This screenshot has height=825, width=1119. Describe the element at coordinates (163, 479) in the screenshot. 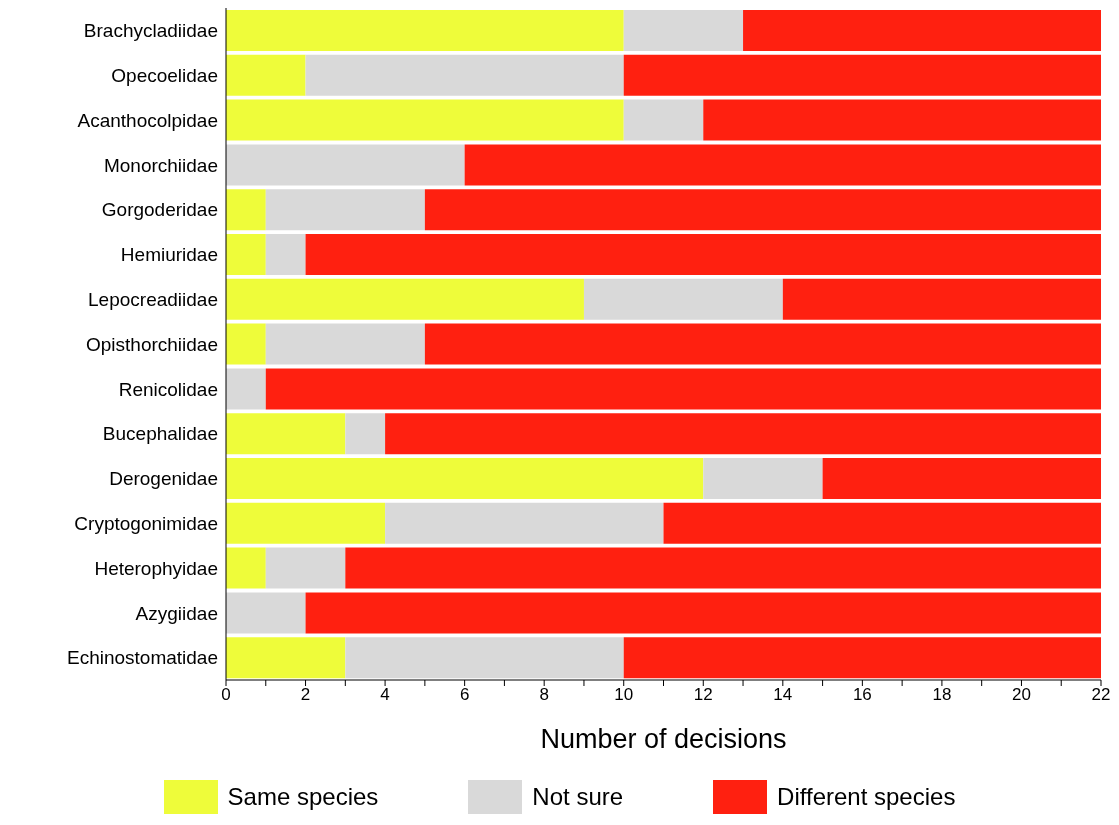

I see `y-tick-label: Derogenidae` at that location.